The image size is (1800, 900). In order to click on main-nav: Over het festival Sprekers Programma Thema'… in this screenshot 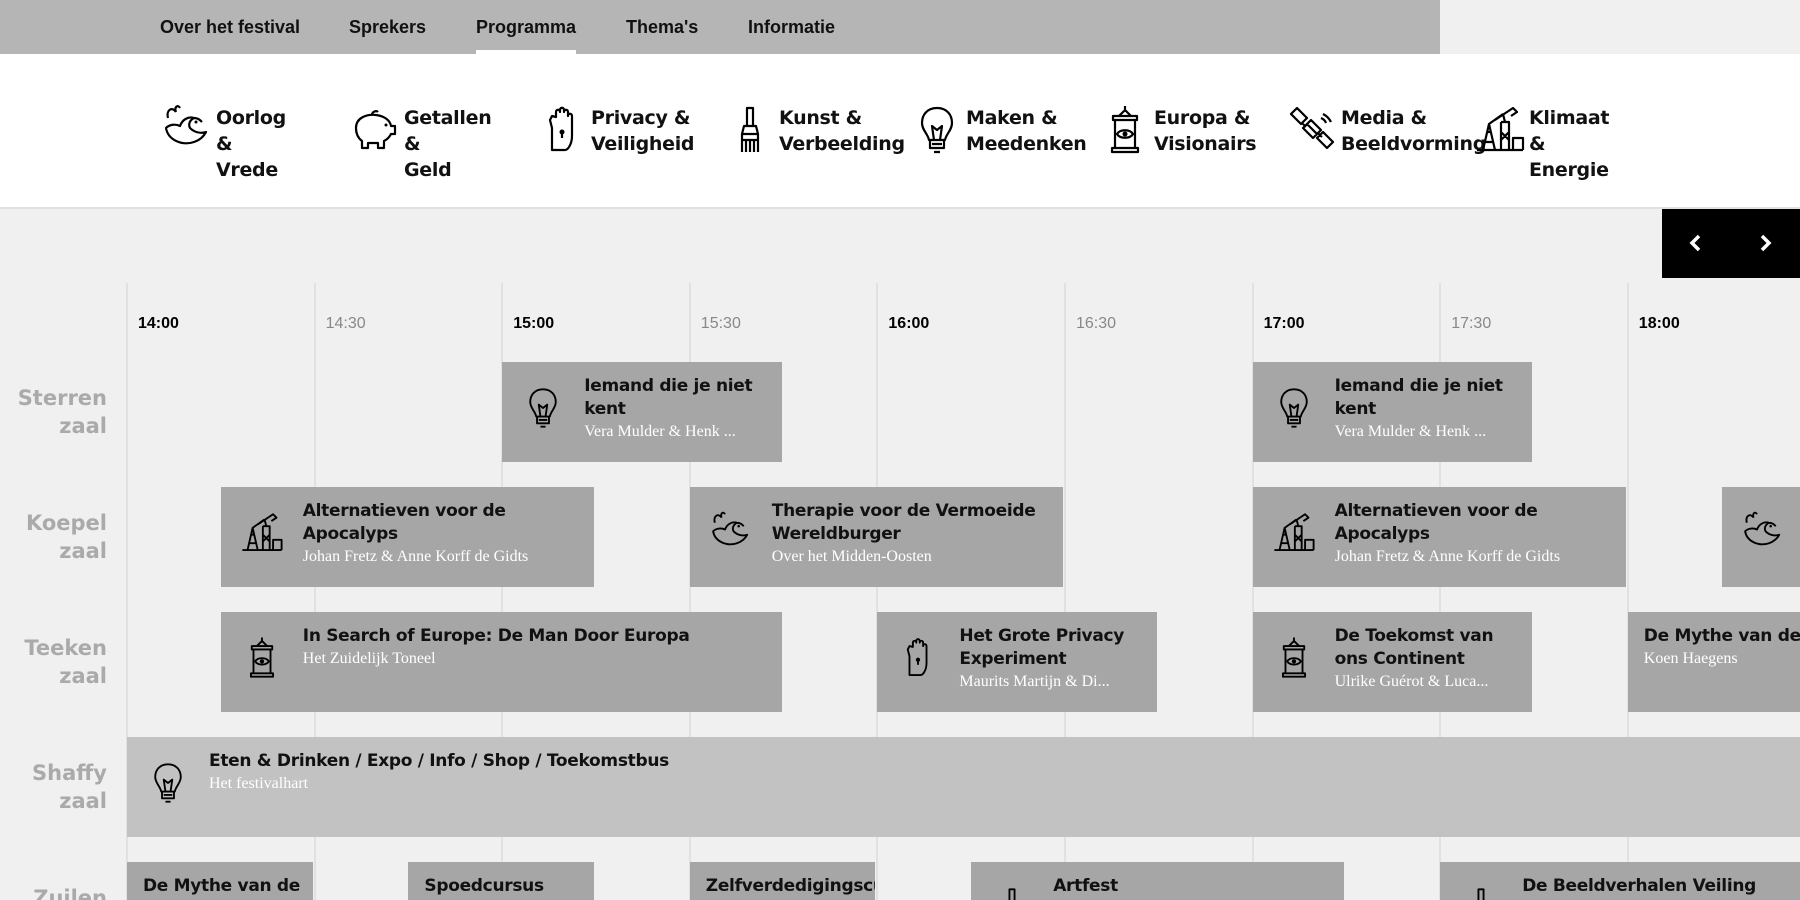, I will do `click(720, 27)`.